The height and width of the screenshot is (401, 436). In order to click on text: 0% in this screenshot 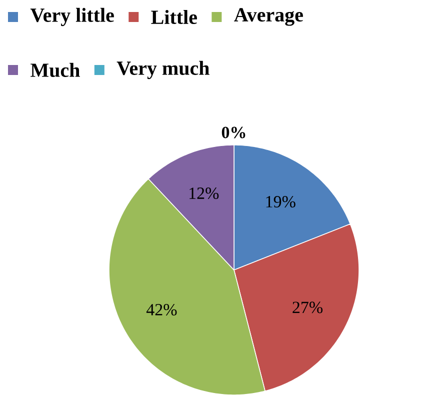, I will do `click(234, 132)`.